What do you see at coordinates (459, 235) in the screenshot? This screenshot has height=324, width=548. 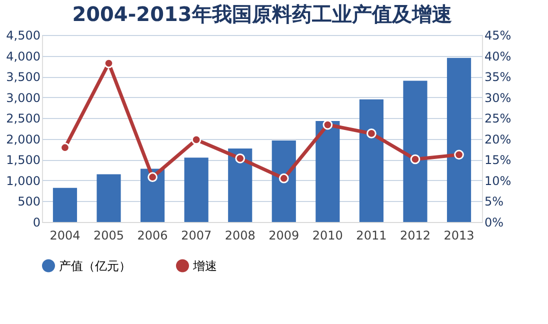 I see `x-tick-label: 2013` at bounding box center [459, 235].